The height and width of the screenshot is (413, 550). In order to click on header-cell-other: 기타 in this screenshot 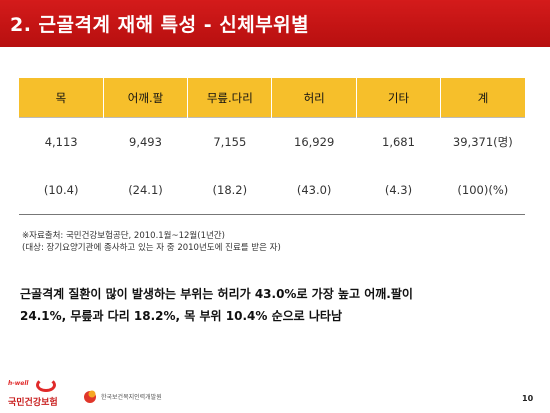, I will do `click(398, 98)`.